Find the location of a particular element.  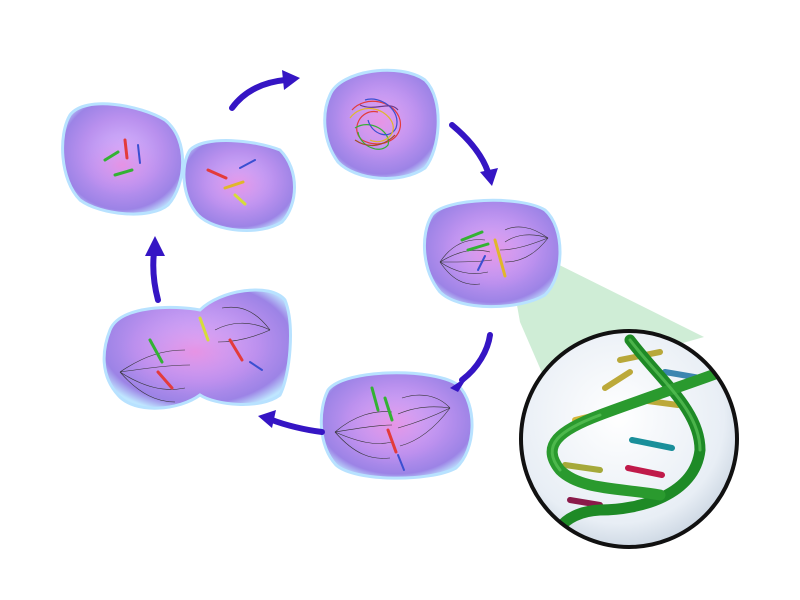

dna-zoom-inset is located at coordinates (629, 439).